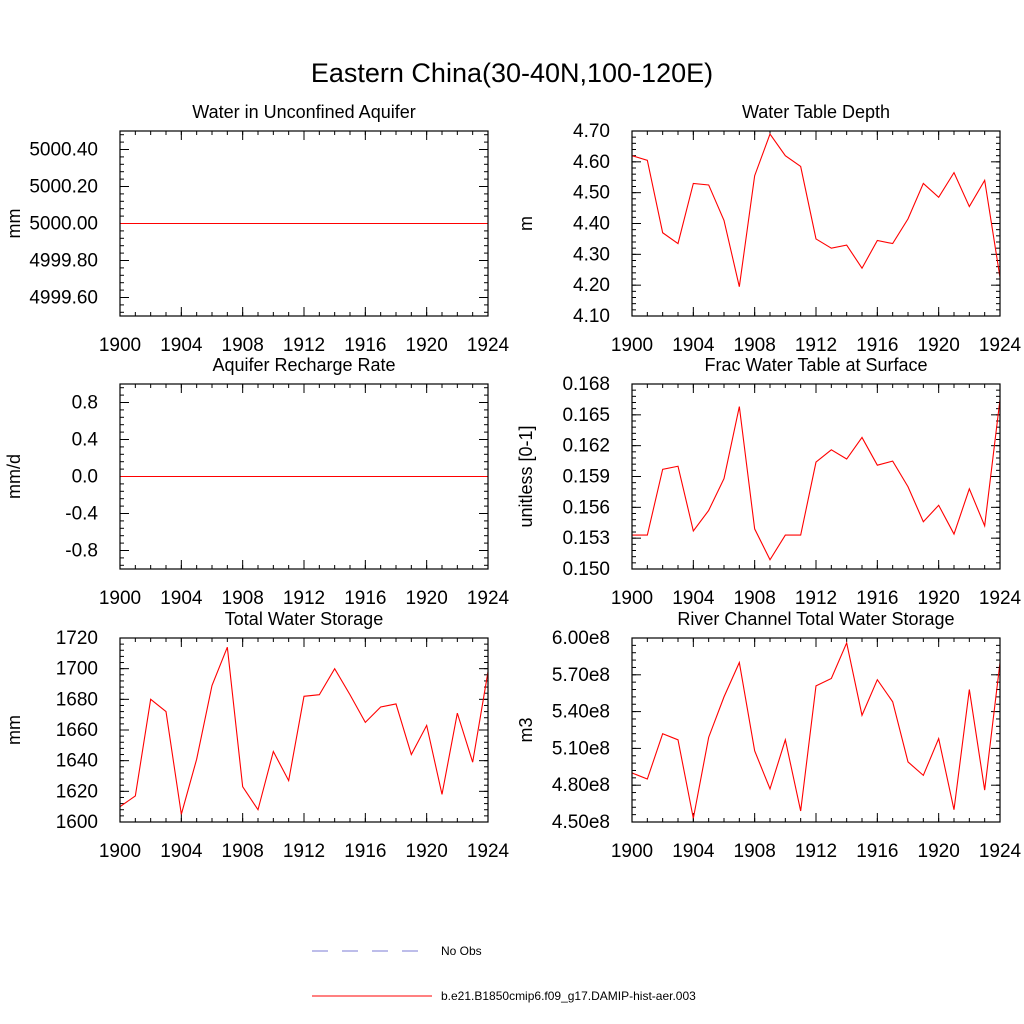 The width and height of the screenshot is (1024, 1024). Describe the element at coordinates (85, 403) in the screenshot. I see `y-tick-label: 0.8` at that location.